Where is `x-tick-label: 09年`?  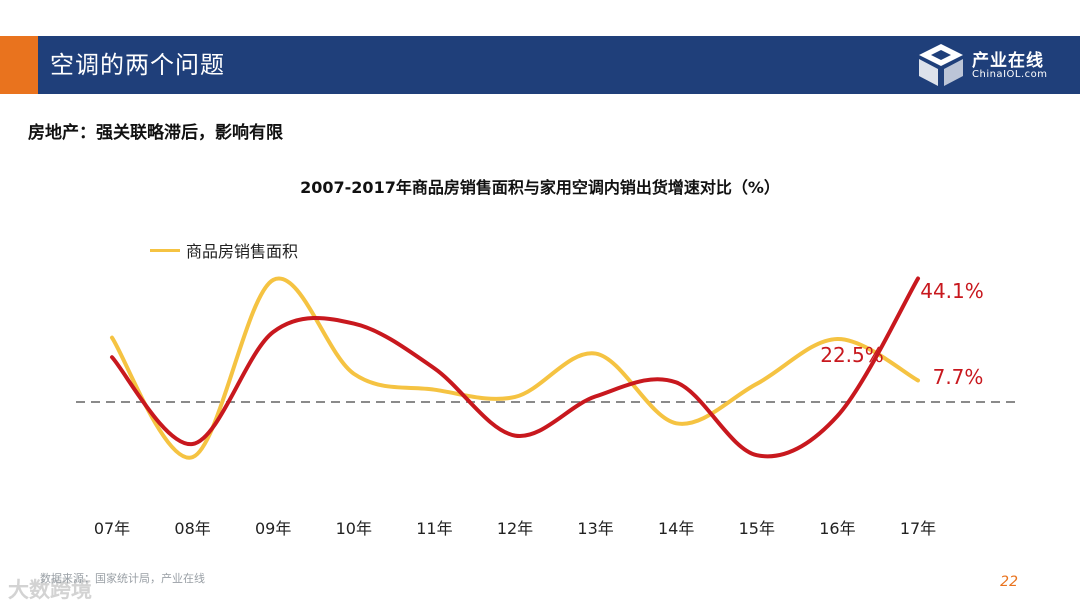
x-tick-label: 09年 is located at coordinates (273, 528).